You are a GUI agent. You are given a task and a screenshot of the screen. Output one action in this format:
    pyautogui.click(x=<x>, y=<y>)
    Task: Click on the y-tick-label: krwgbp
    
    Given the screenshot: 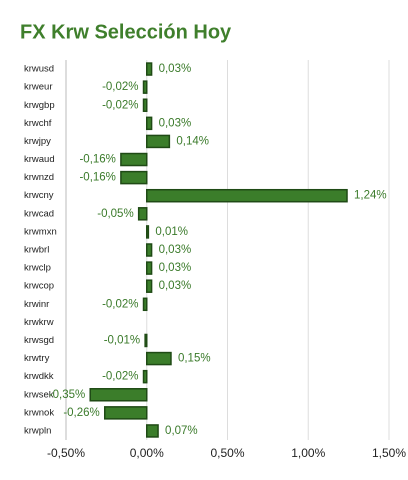 What is the action you would take?
    pyautogui.click(x=39, y=105)
    